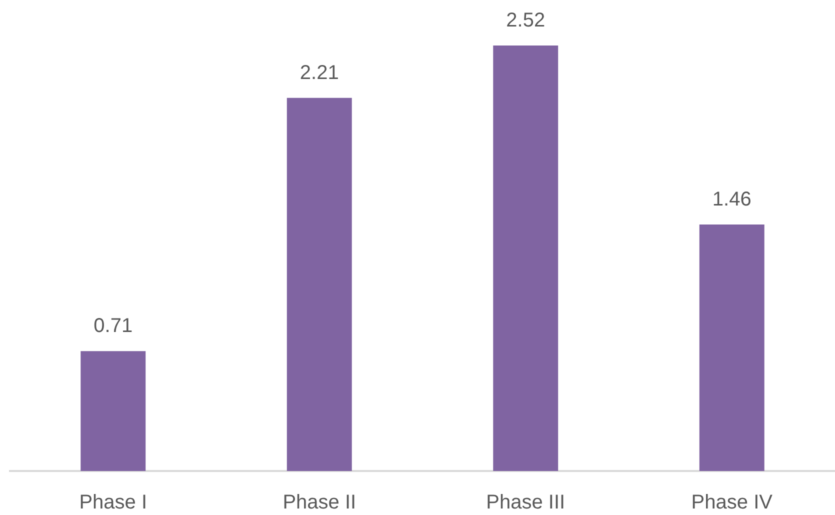 This screenshot has width=835, height=515. Describe the element at coordinates (732, 503) in the screenshot. I see `x-tick-label: Phase IV` at that location.